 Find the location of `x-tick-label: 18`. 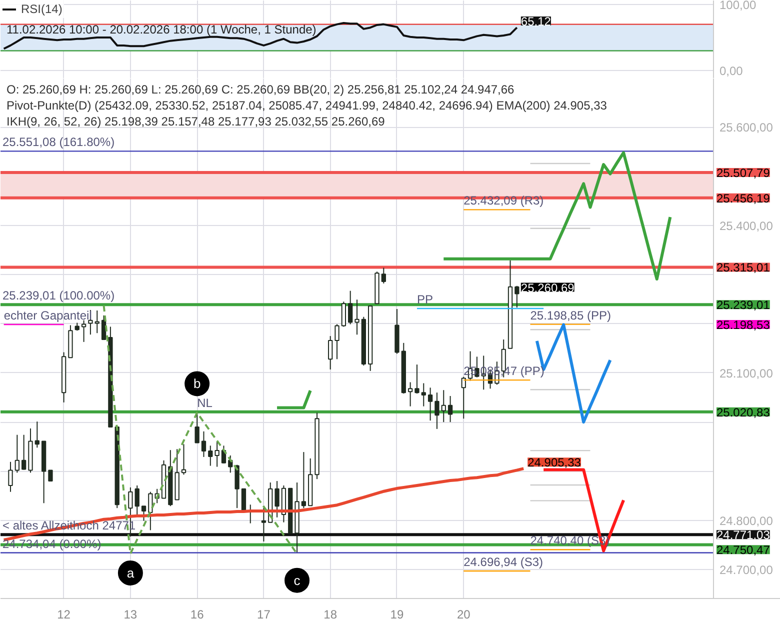

x-tick-label: 18 is located at coordinates (331, 615).